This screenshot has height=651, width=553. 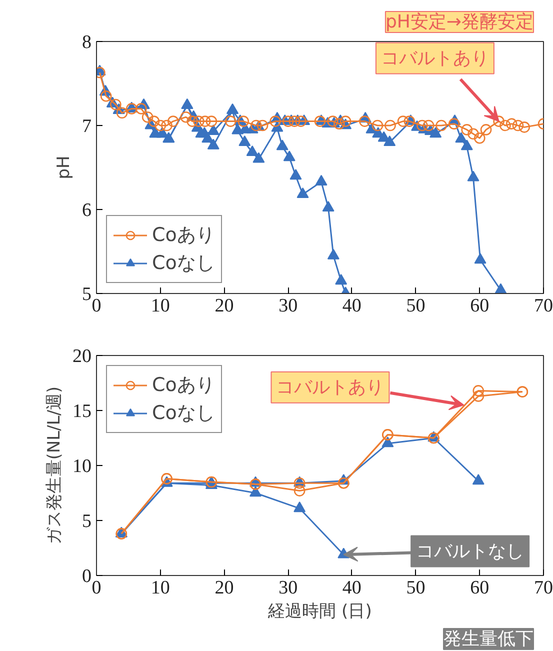 What do you see at coordinates (470, 551) in the screenshot?
I see `annotation: コバルトなし` at bounding box center [470, 551].